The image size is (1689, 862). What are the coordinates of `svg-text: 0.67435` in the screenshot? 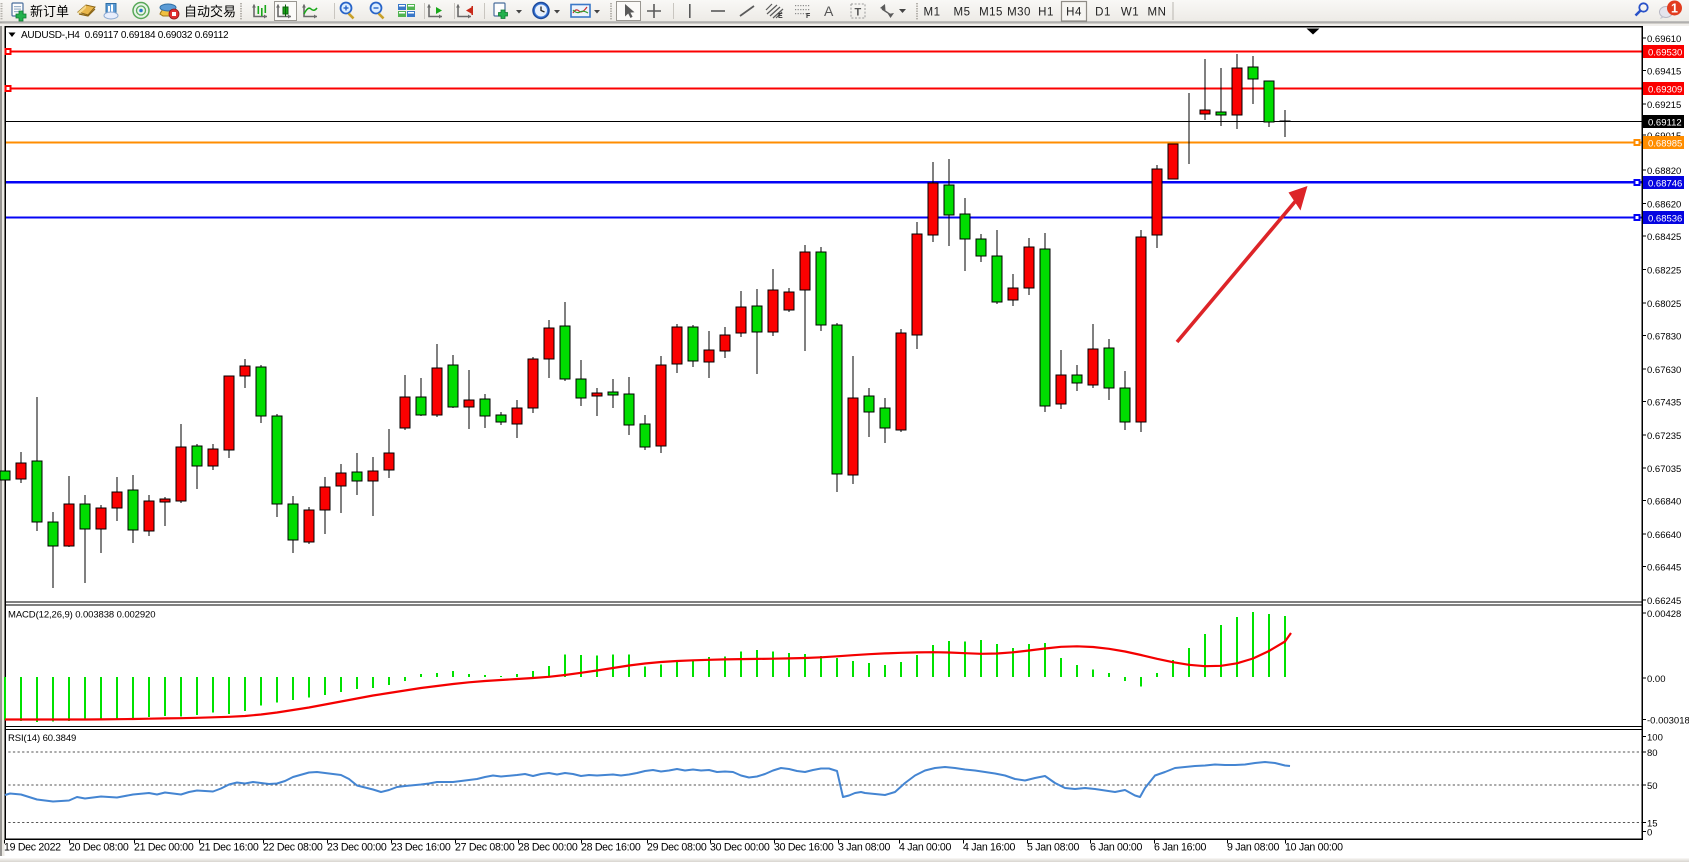 It's located at (1664, 402).